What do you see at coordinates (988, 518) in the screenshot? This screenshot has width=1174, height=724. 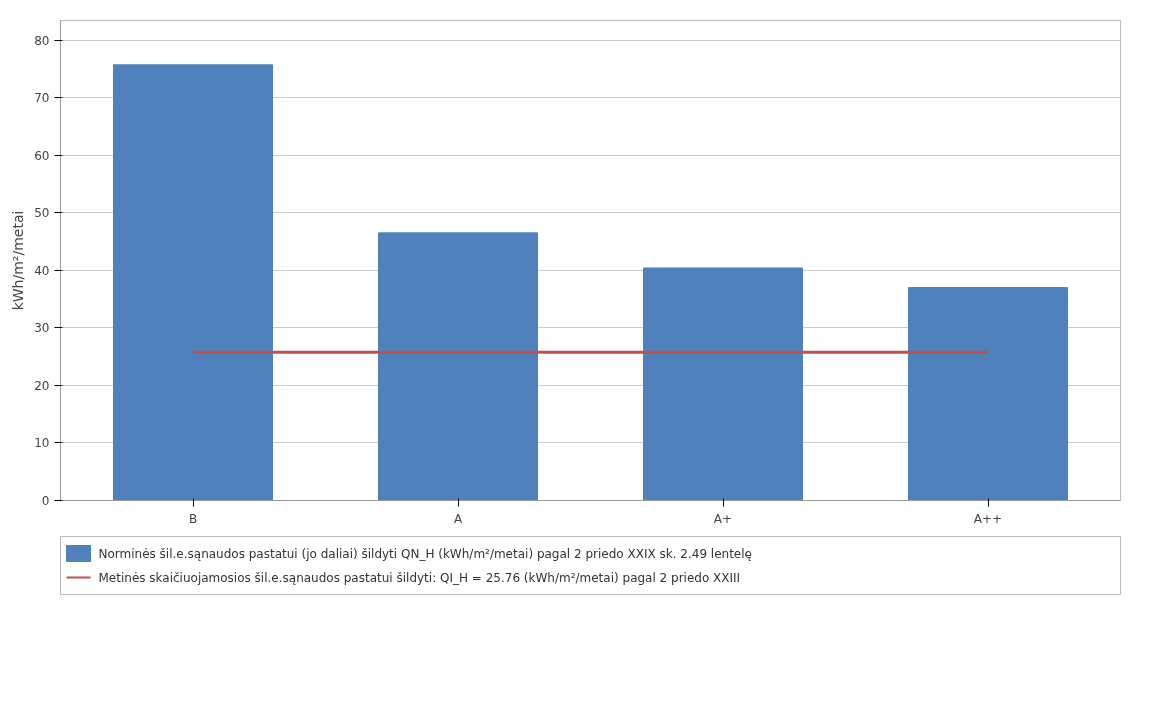 I see `x-tick-label: A++` at bounding box center [988, 518].